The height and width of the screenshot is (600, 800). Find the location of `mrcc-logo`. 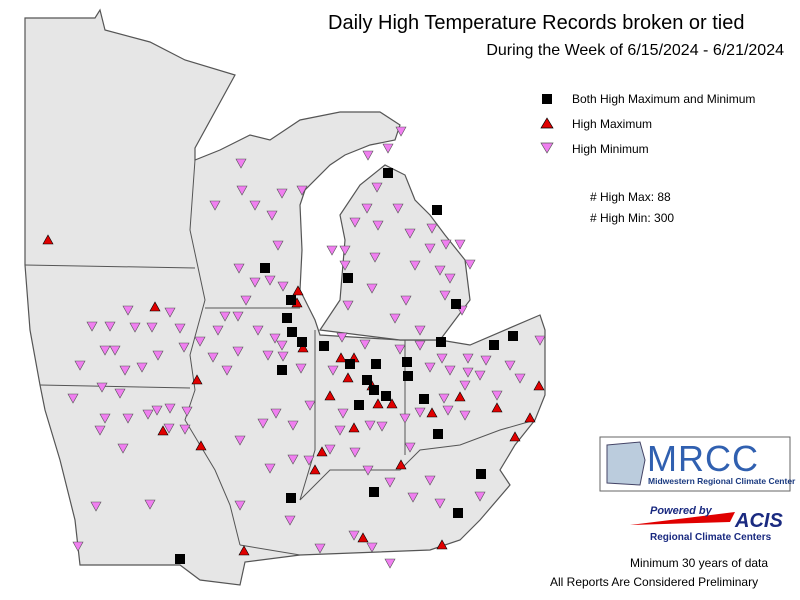

mrcc-logo is located at coordinates (695, 464).